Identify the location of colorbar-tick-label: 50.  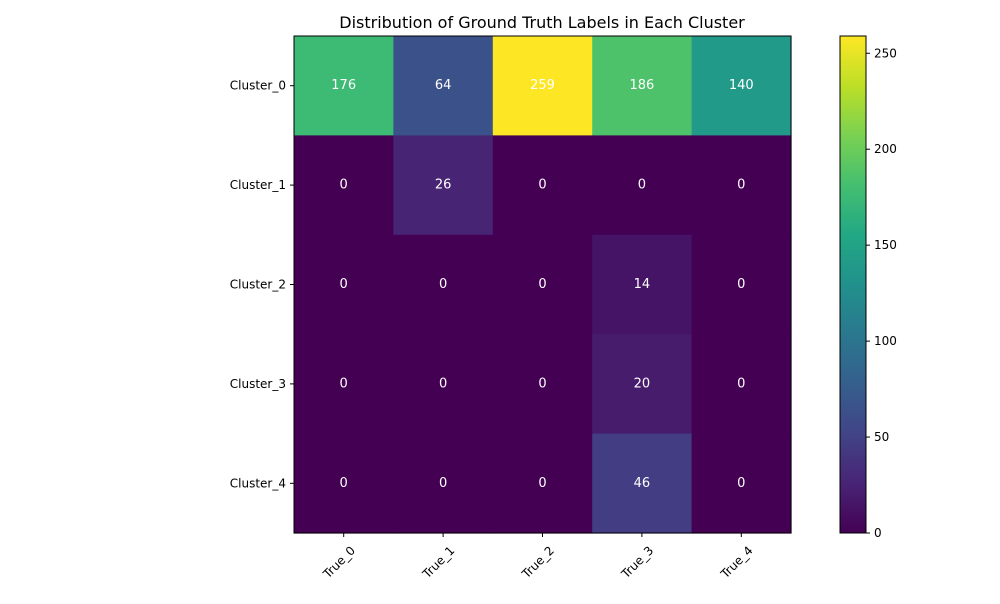
(881, 437).